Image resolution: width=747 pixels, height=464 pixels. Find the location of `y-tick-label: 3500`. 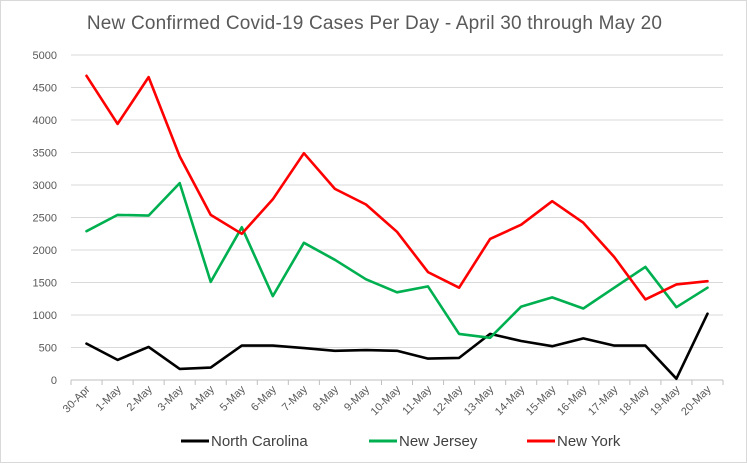

y-tick-label: 3500 is located at coordinates (45, 154).